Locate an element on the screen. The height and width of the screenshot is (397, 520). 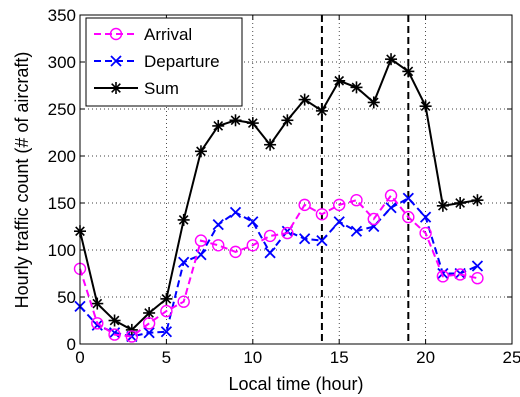
y-tick-label: 150 is located at coordinates (62, 203).